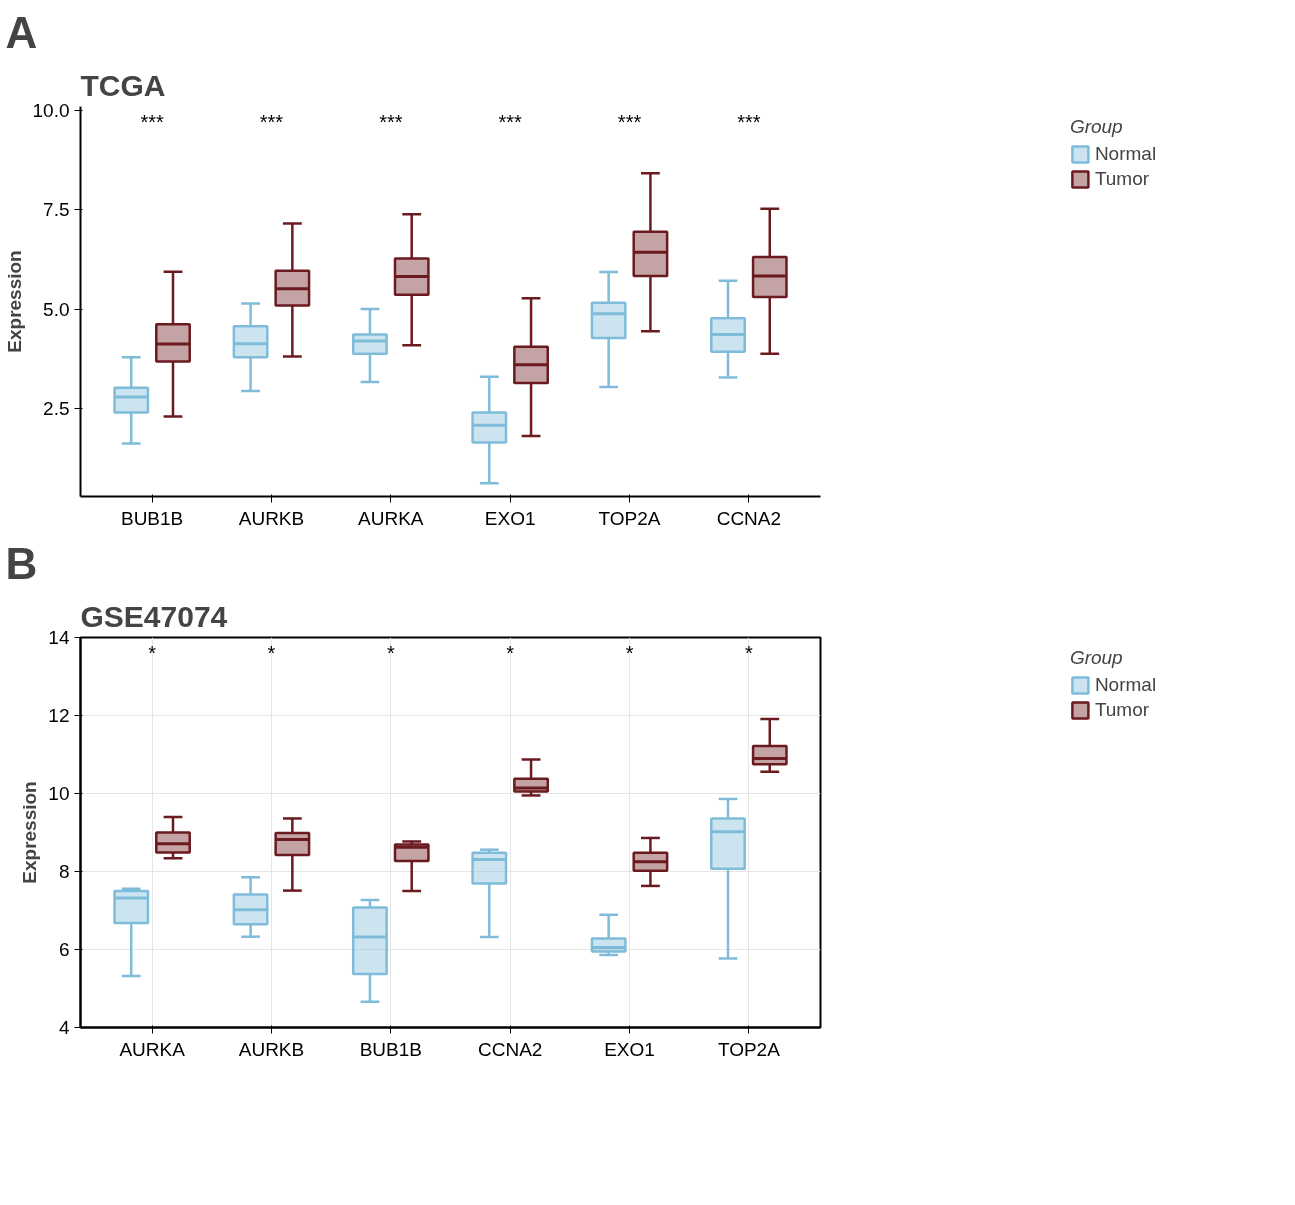 The width and height of the screenshot is (1295, 1205). I want to click on chart-subtitle: A, so click(21, 32).